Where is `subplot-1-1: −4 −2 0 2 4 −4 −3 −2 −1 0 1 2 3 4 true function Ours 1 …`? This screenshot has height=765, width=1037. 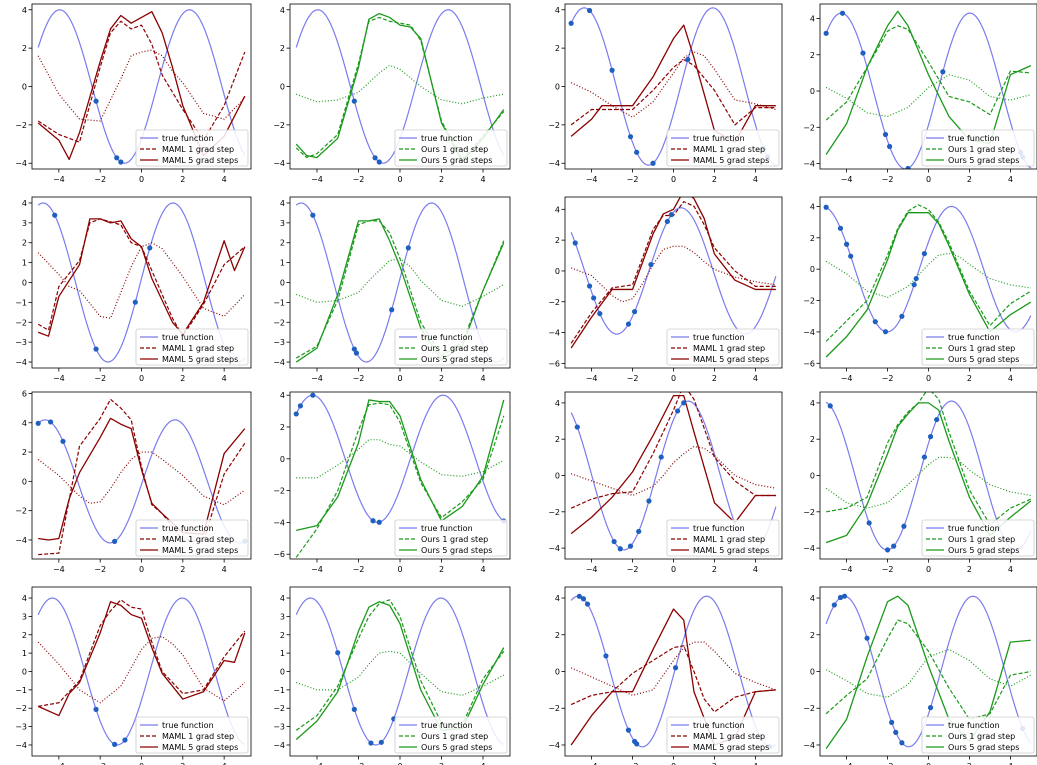
subplot-1-1: −4 −2 0 2 4 −4 −3 −2 −1 0 1 2 3 4 true function Ours 1 … is located at coordinates (392, 289).